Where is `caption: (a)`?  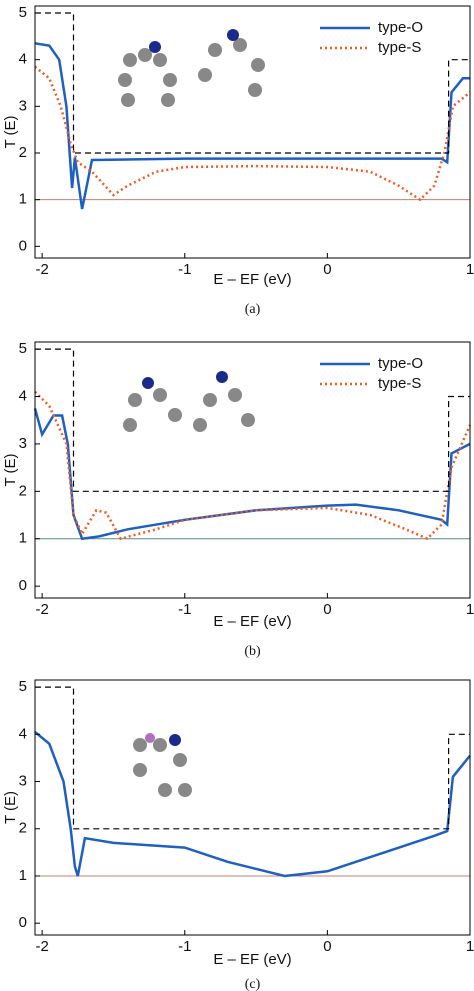
caption: (a) is located at coordinates (253, 309).